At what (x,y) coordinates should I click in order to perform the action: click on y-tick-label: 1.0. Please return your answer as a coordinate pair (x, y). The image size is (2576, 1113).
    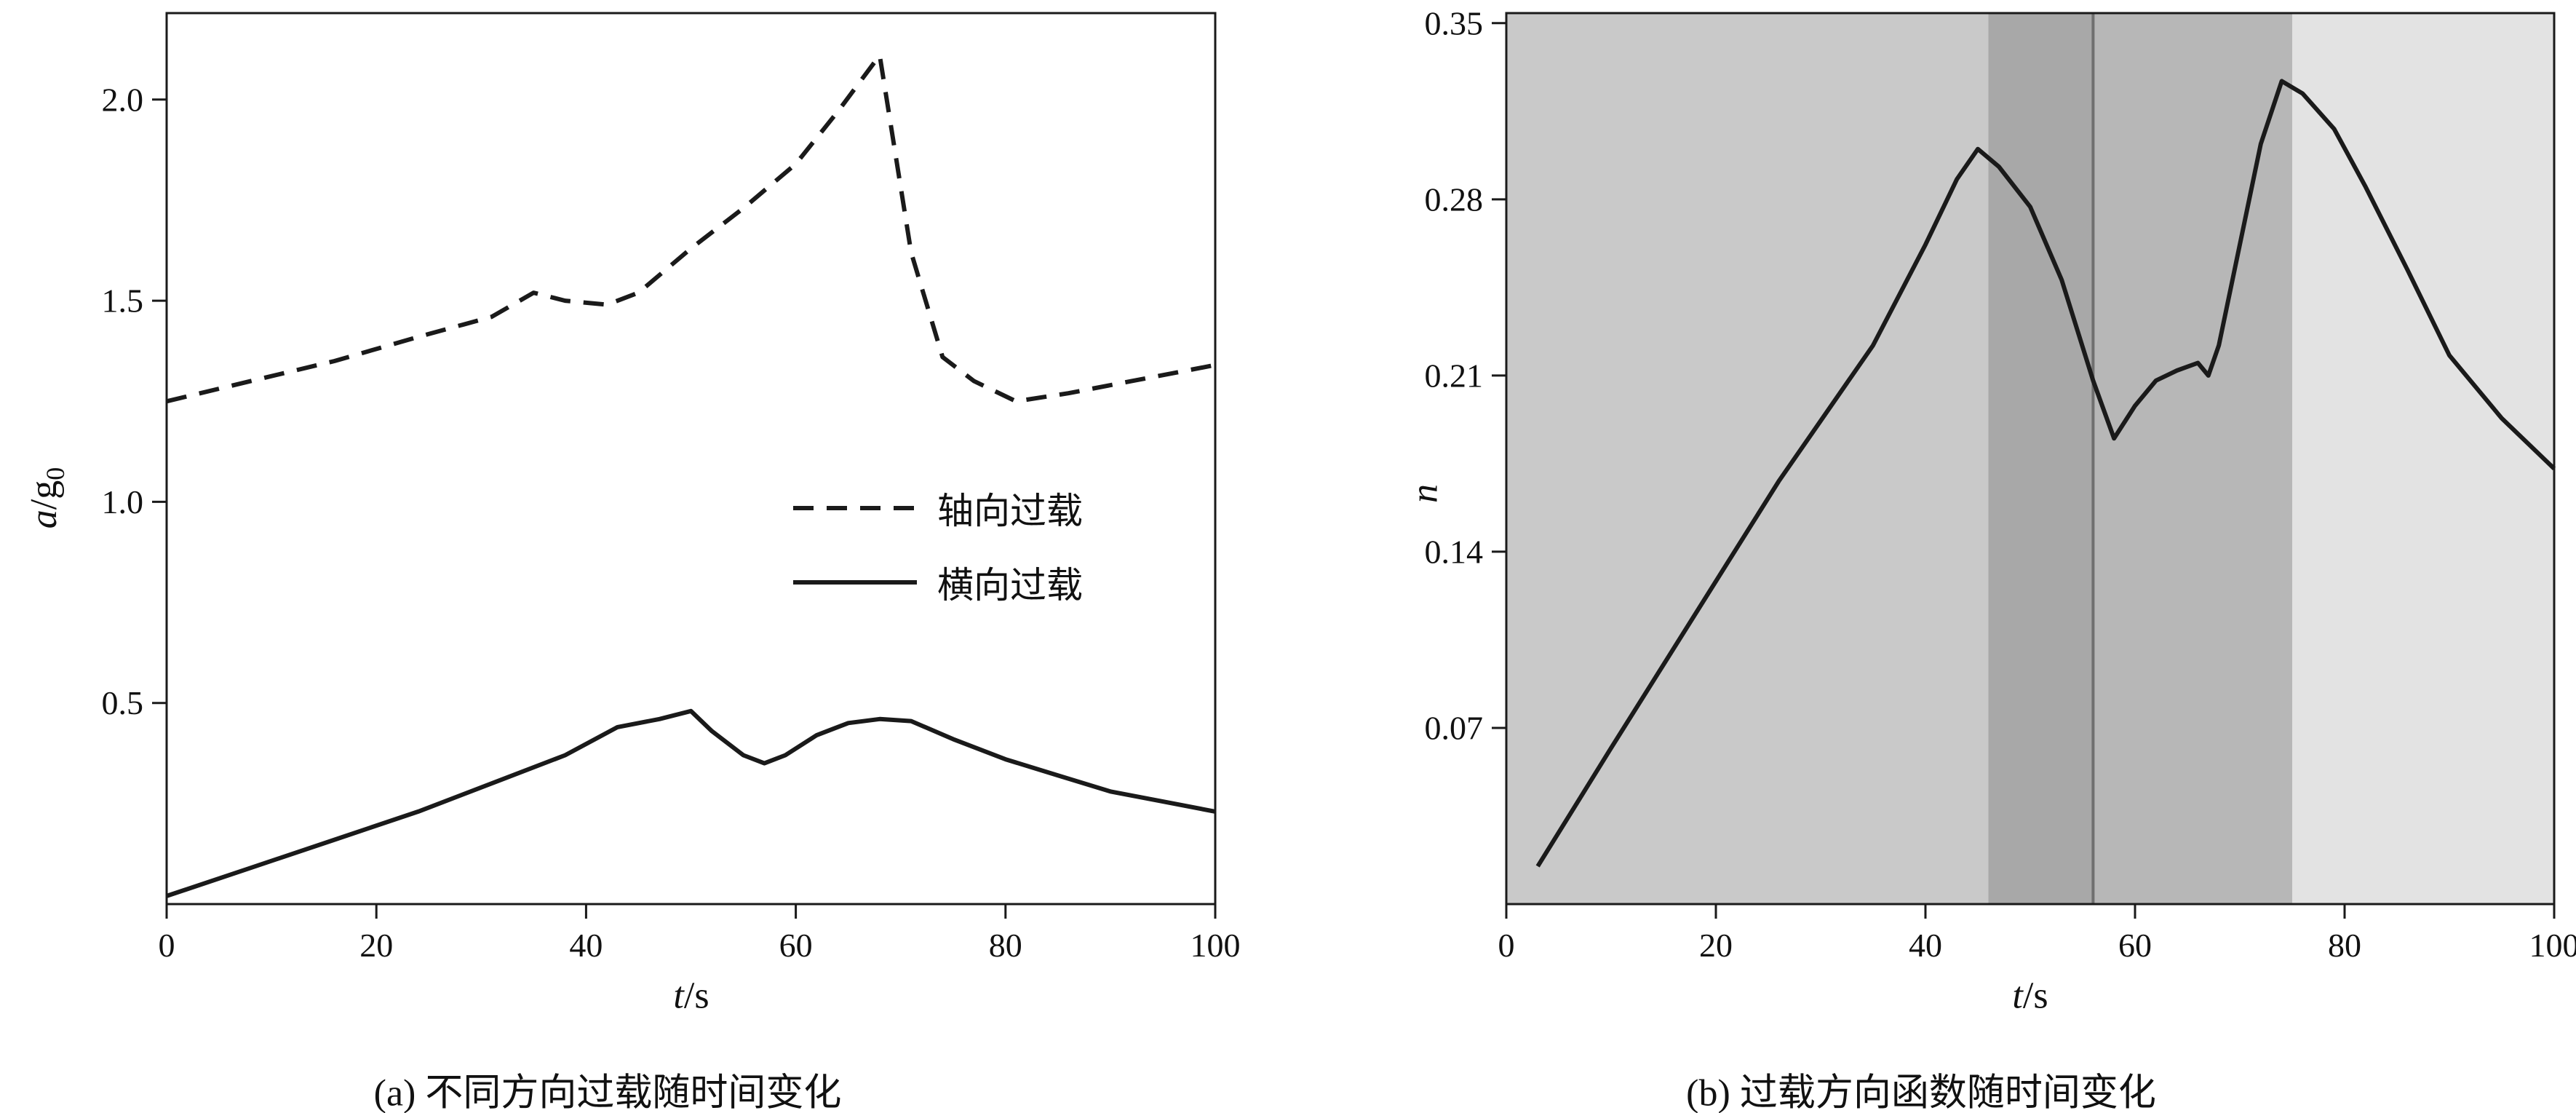
    Looking at the image, I should click on (123, 502).